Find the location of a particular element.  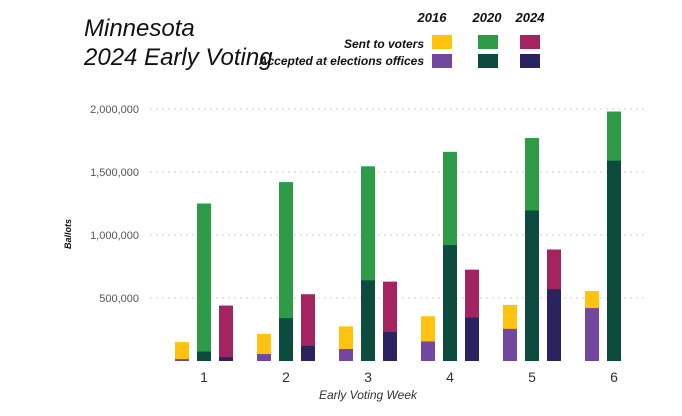

legend-swatch-accepted-2016 is located at coordinates (442, 61).